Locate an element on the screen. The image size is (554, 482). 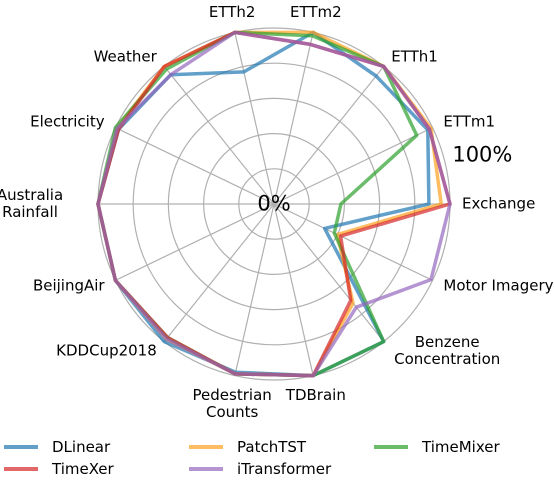
category-label: Weather is located at coordinates (125, 56).